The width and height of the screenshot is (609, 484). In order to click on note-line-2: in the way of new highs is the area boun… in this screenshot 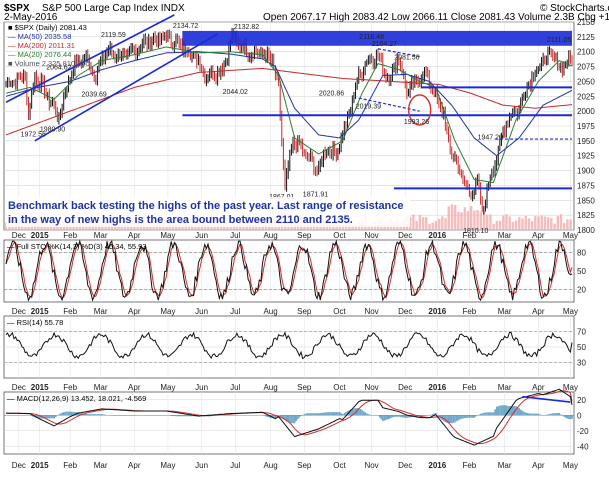, I will do `click(180, 220)`.